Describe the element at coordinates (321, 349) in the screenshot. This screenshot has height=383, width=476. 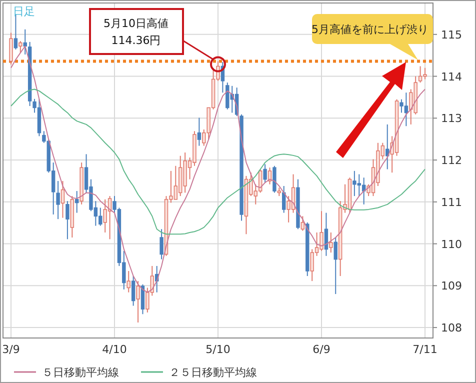
I see `x-tick-label: 6/9` at that location.